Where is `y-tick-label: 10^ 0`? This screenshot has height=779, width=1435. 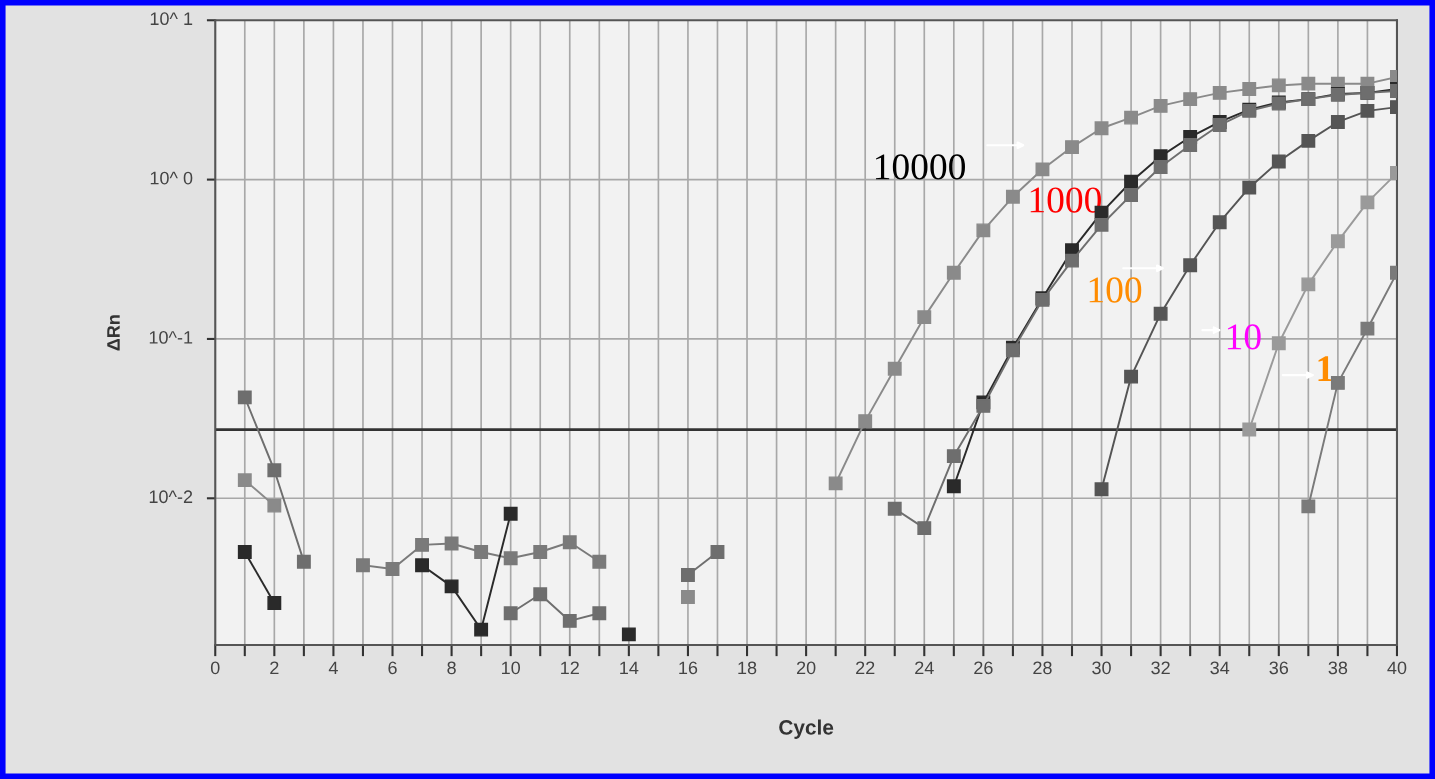 y-tick-label: 10^ 0 is located at coordinates (171, 178).